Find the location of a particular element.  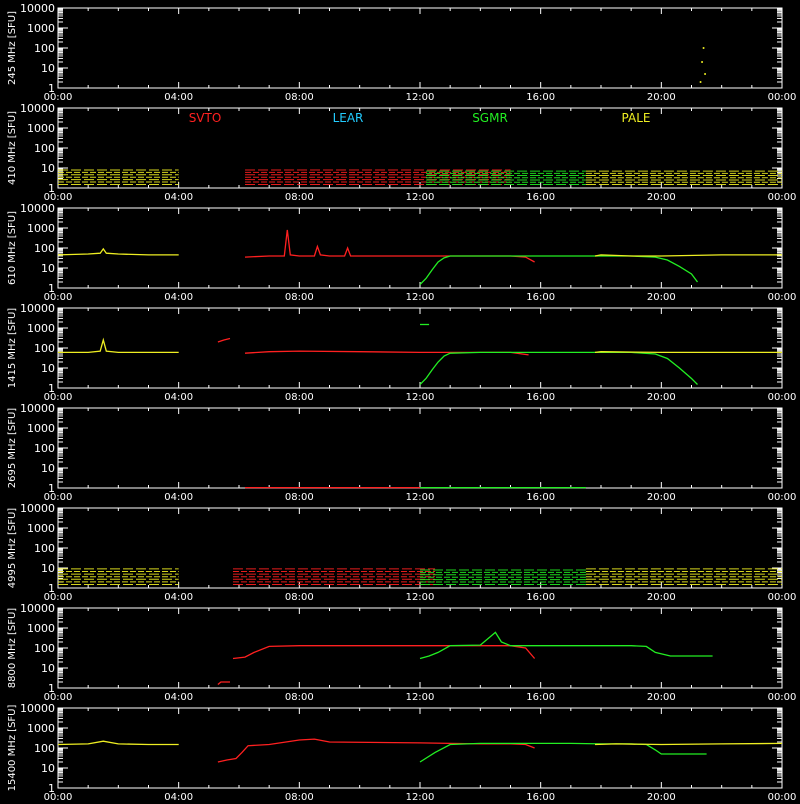

y-axis-label: 245 MHz [SFU] is located at coordinates (12, 48).